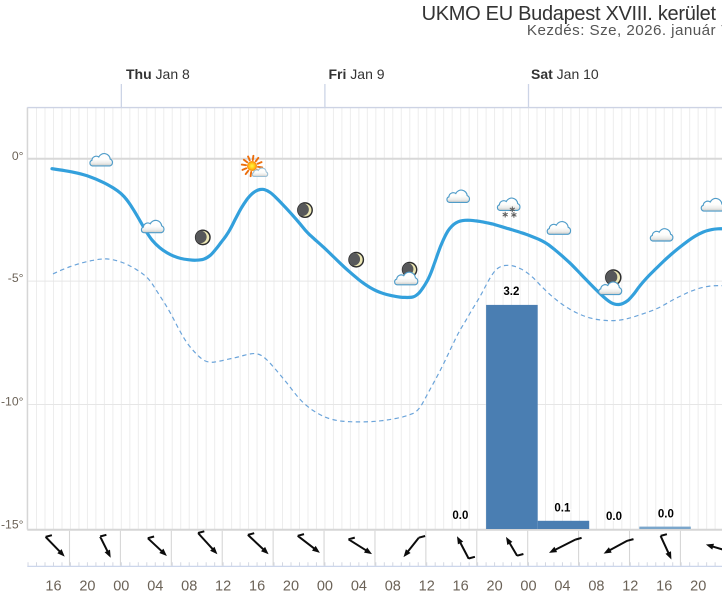  What do you see at coordinates (511, 292) in the screenshot?
I see `svg-text: 3.2` at bounding box center [511, 292].